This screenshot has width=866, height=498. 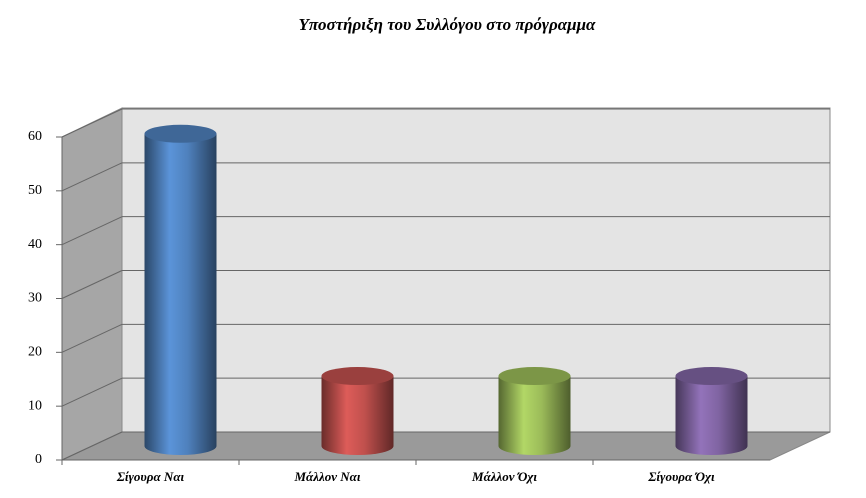 I want to click on x-tick-label: Μάλλον Όχι, so click(x=504, y=476).